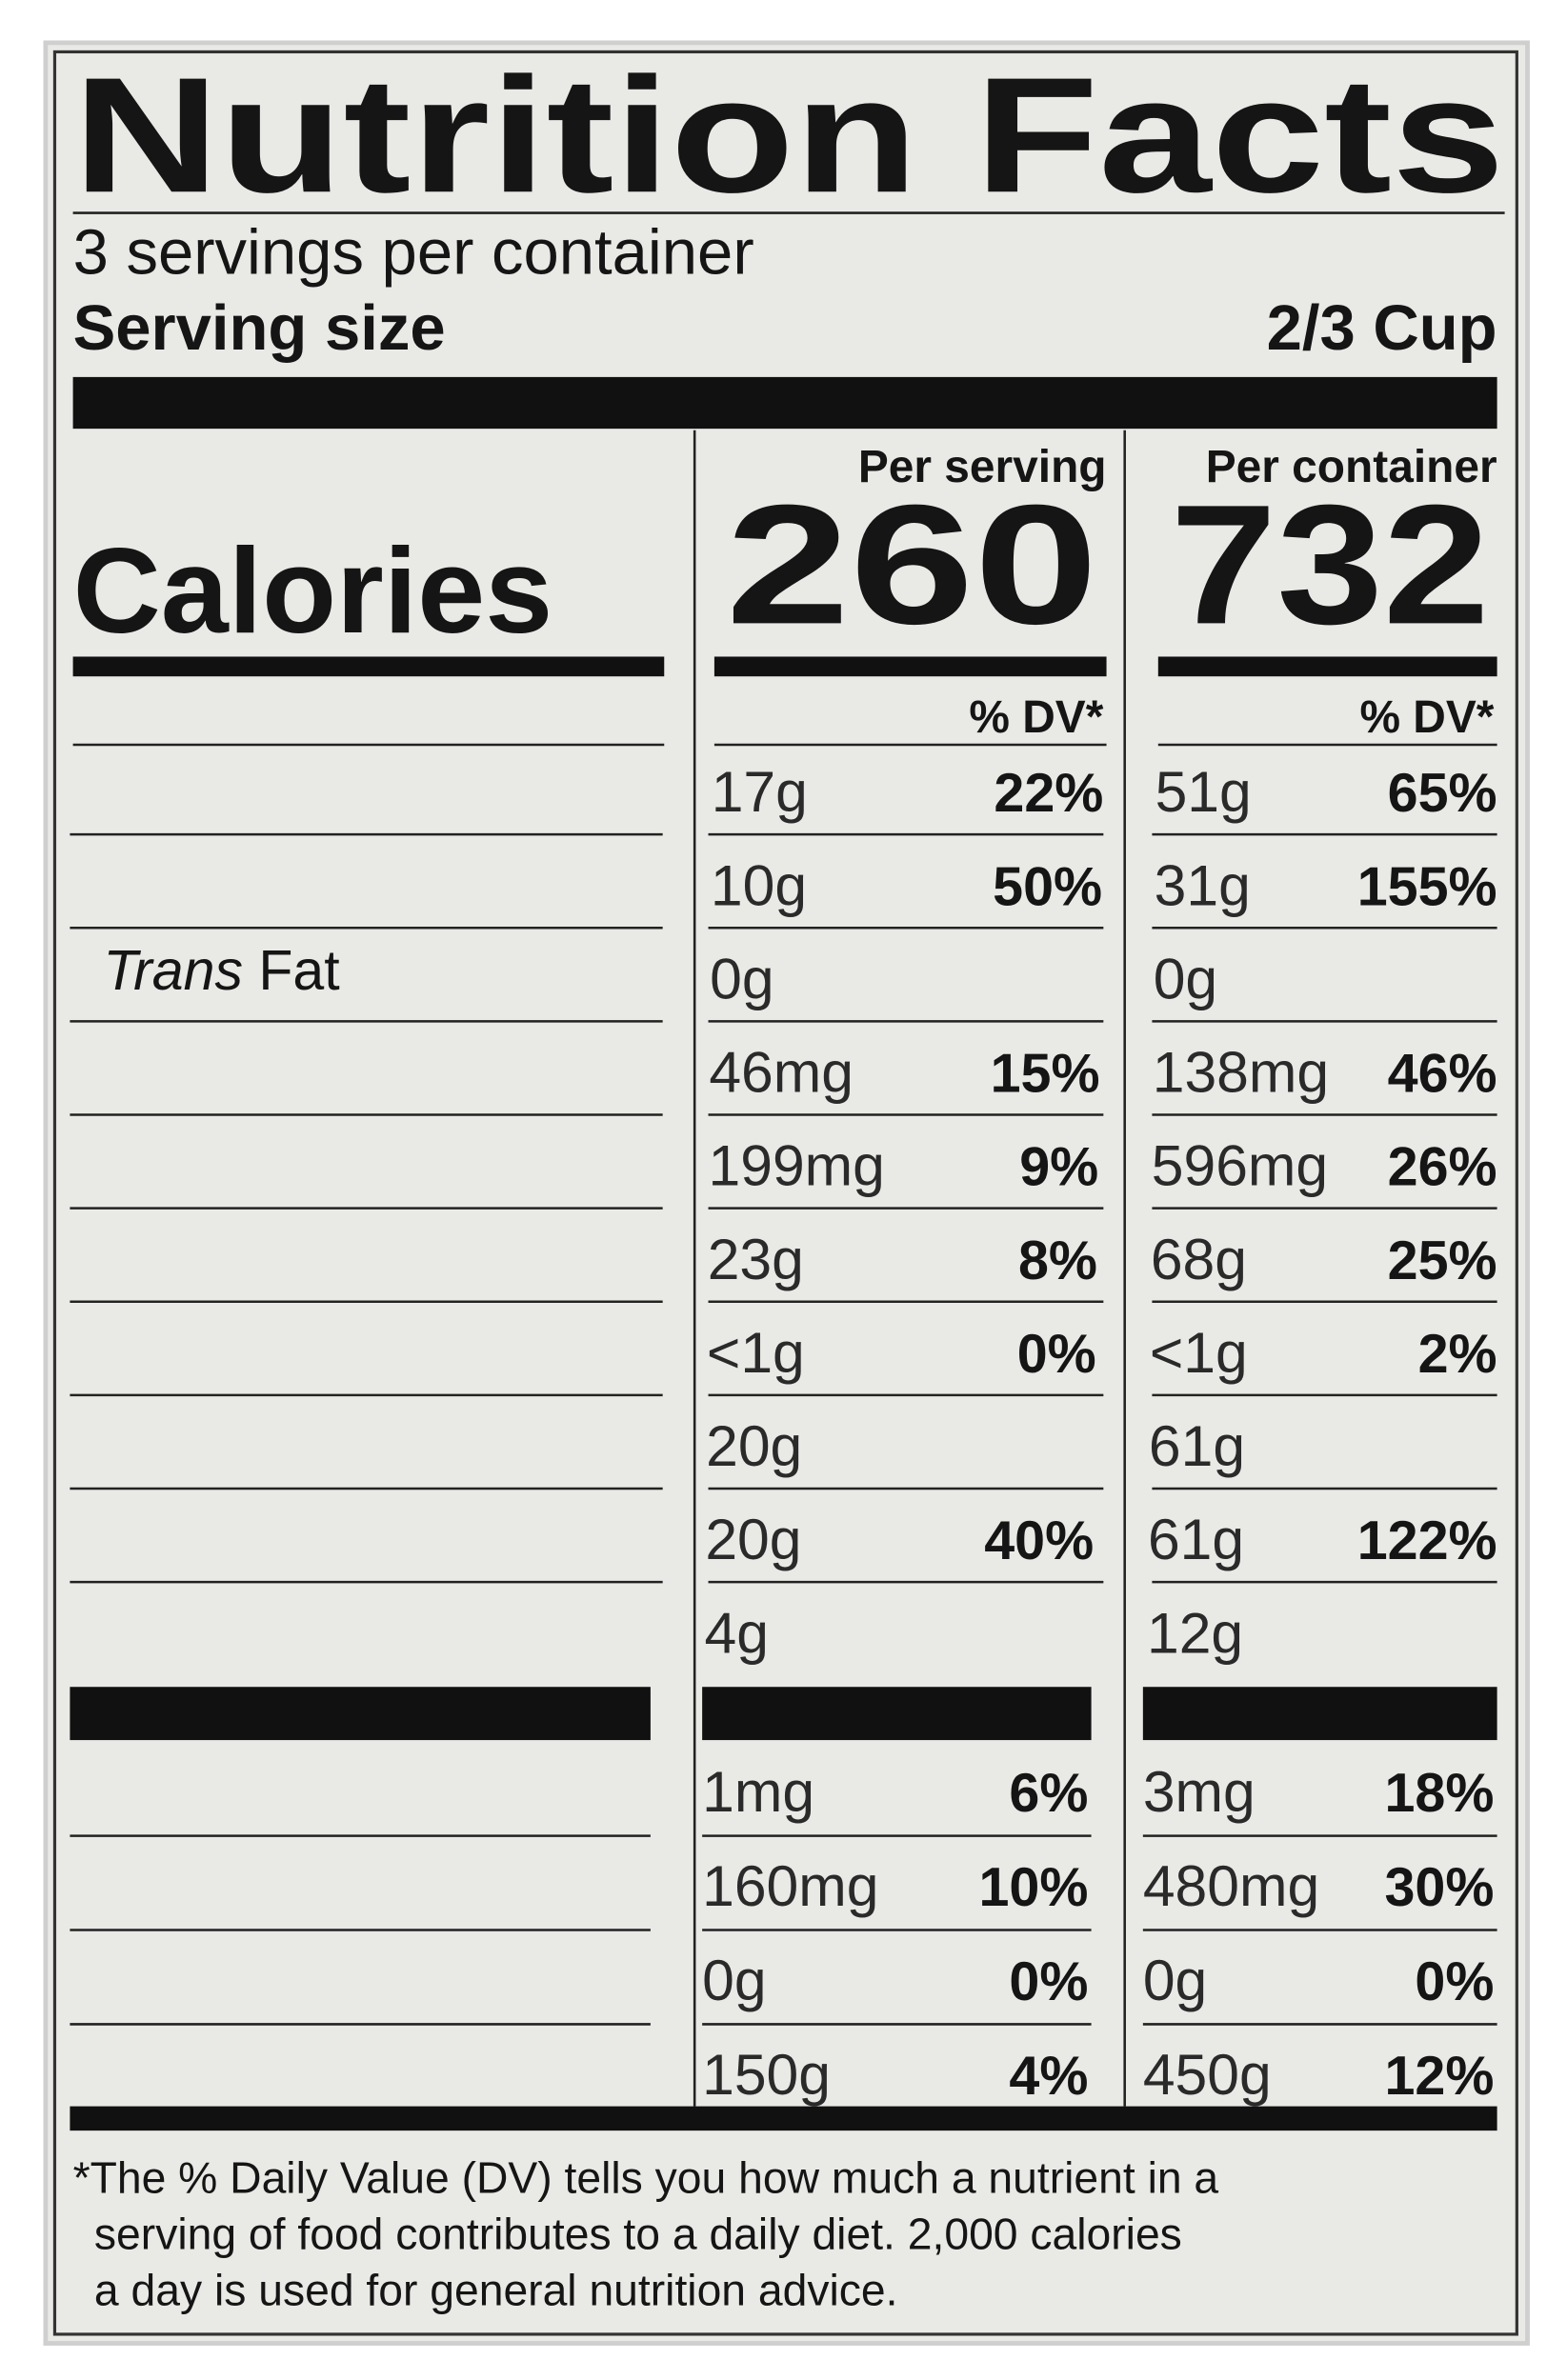 This screenshot has height=2380, width=1567. Describe the element at coordinates (298, 970) in the screenshot. I see `nutrient-name-rest: Fat` at that location.